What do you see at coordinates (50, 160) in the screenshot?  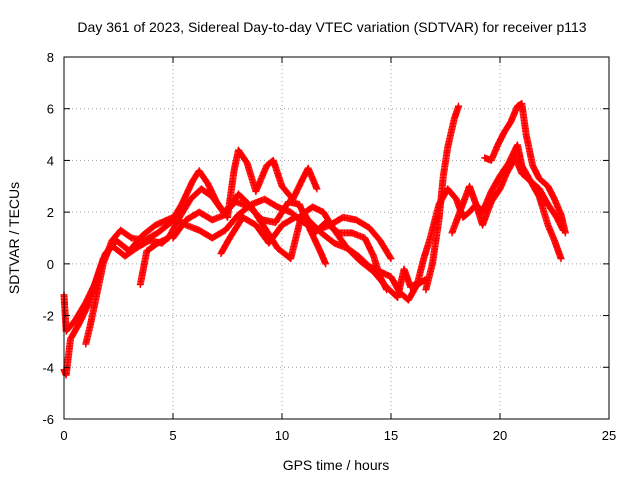 I see `y-tick-label: 4` at bounding box center [50, 160].